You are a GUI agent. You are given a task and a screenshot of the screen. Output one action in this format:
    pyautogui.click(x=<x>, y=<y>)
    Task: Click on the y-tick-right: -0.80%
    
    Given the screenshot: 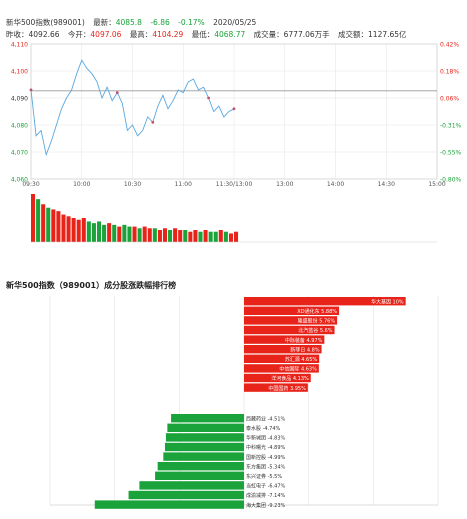 What is the action you would take?
    pyautogui.click(x=451, y=180)
    